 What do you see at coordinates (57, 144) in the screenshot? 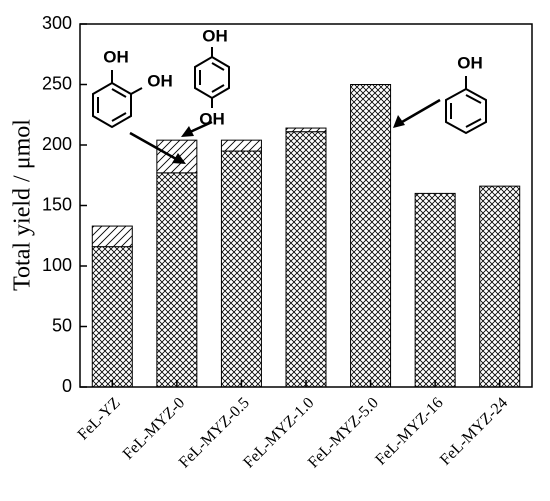
I see `y-tick-label: 200` at bounding box center [57, 144].